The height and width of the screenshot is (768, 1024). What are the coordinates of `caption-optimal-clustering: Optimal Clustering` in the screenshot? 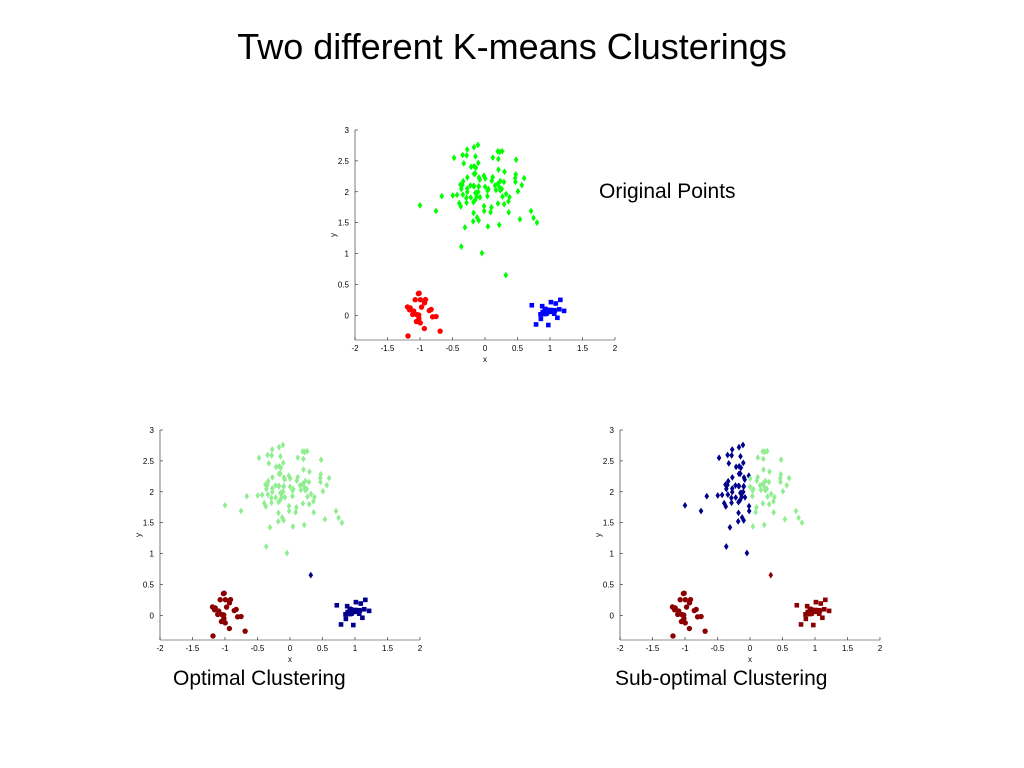 It's located at (259, 678).